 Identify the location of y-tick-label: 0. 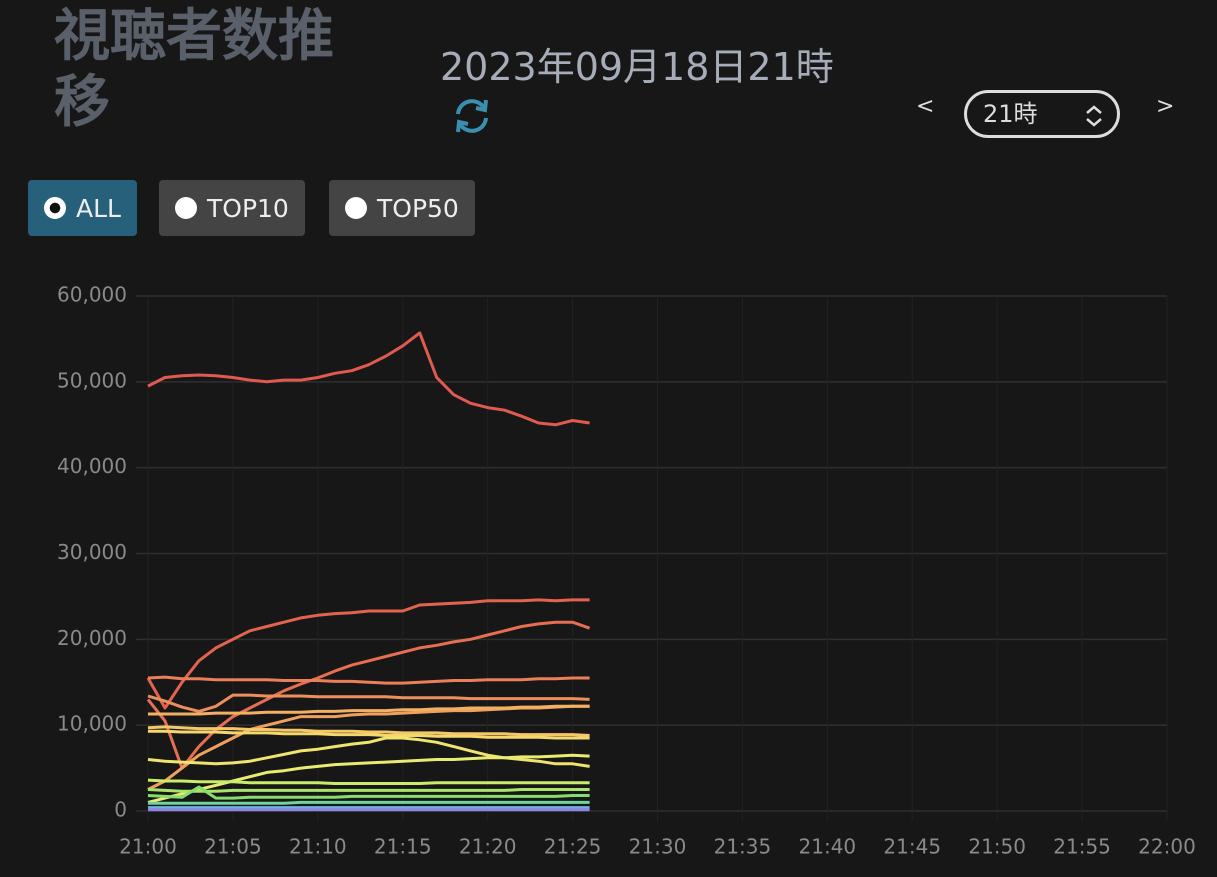
(120, 810).